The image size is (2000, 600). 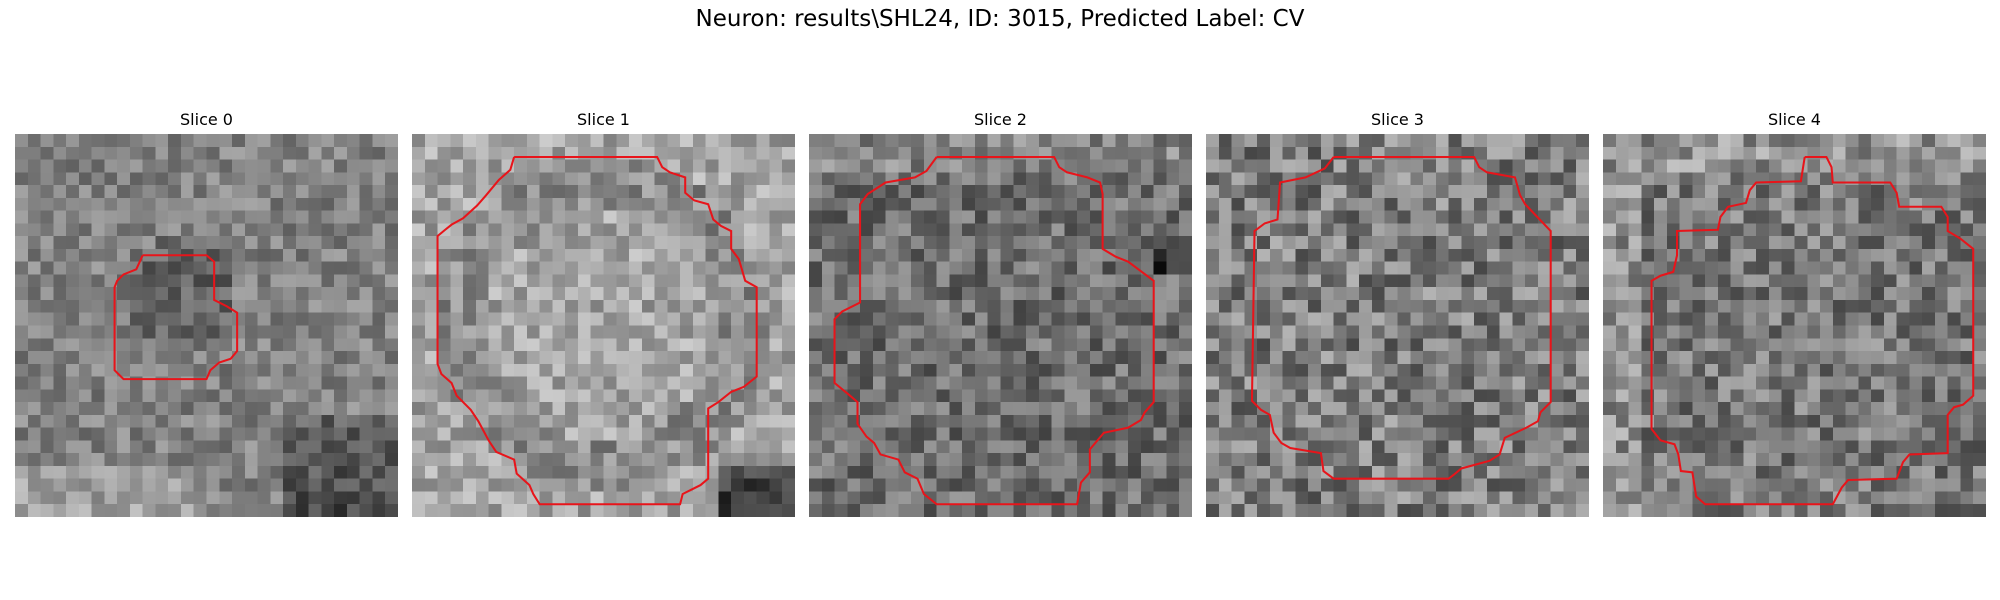 I want to click on slice-panel-3: Slice 3, so click(x=1397, y=313).